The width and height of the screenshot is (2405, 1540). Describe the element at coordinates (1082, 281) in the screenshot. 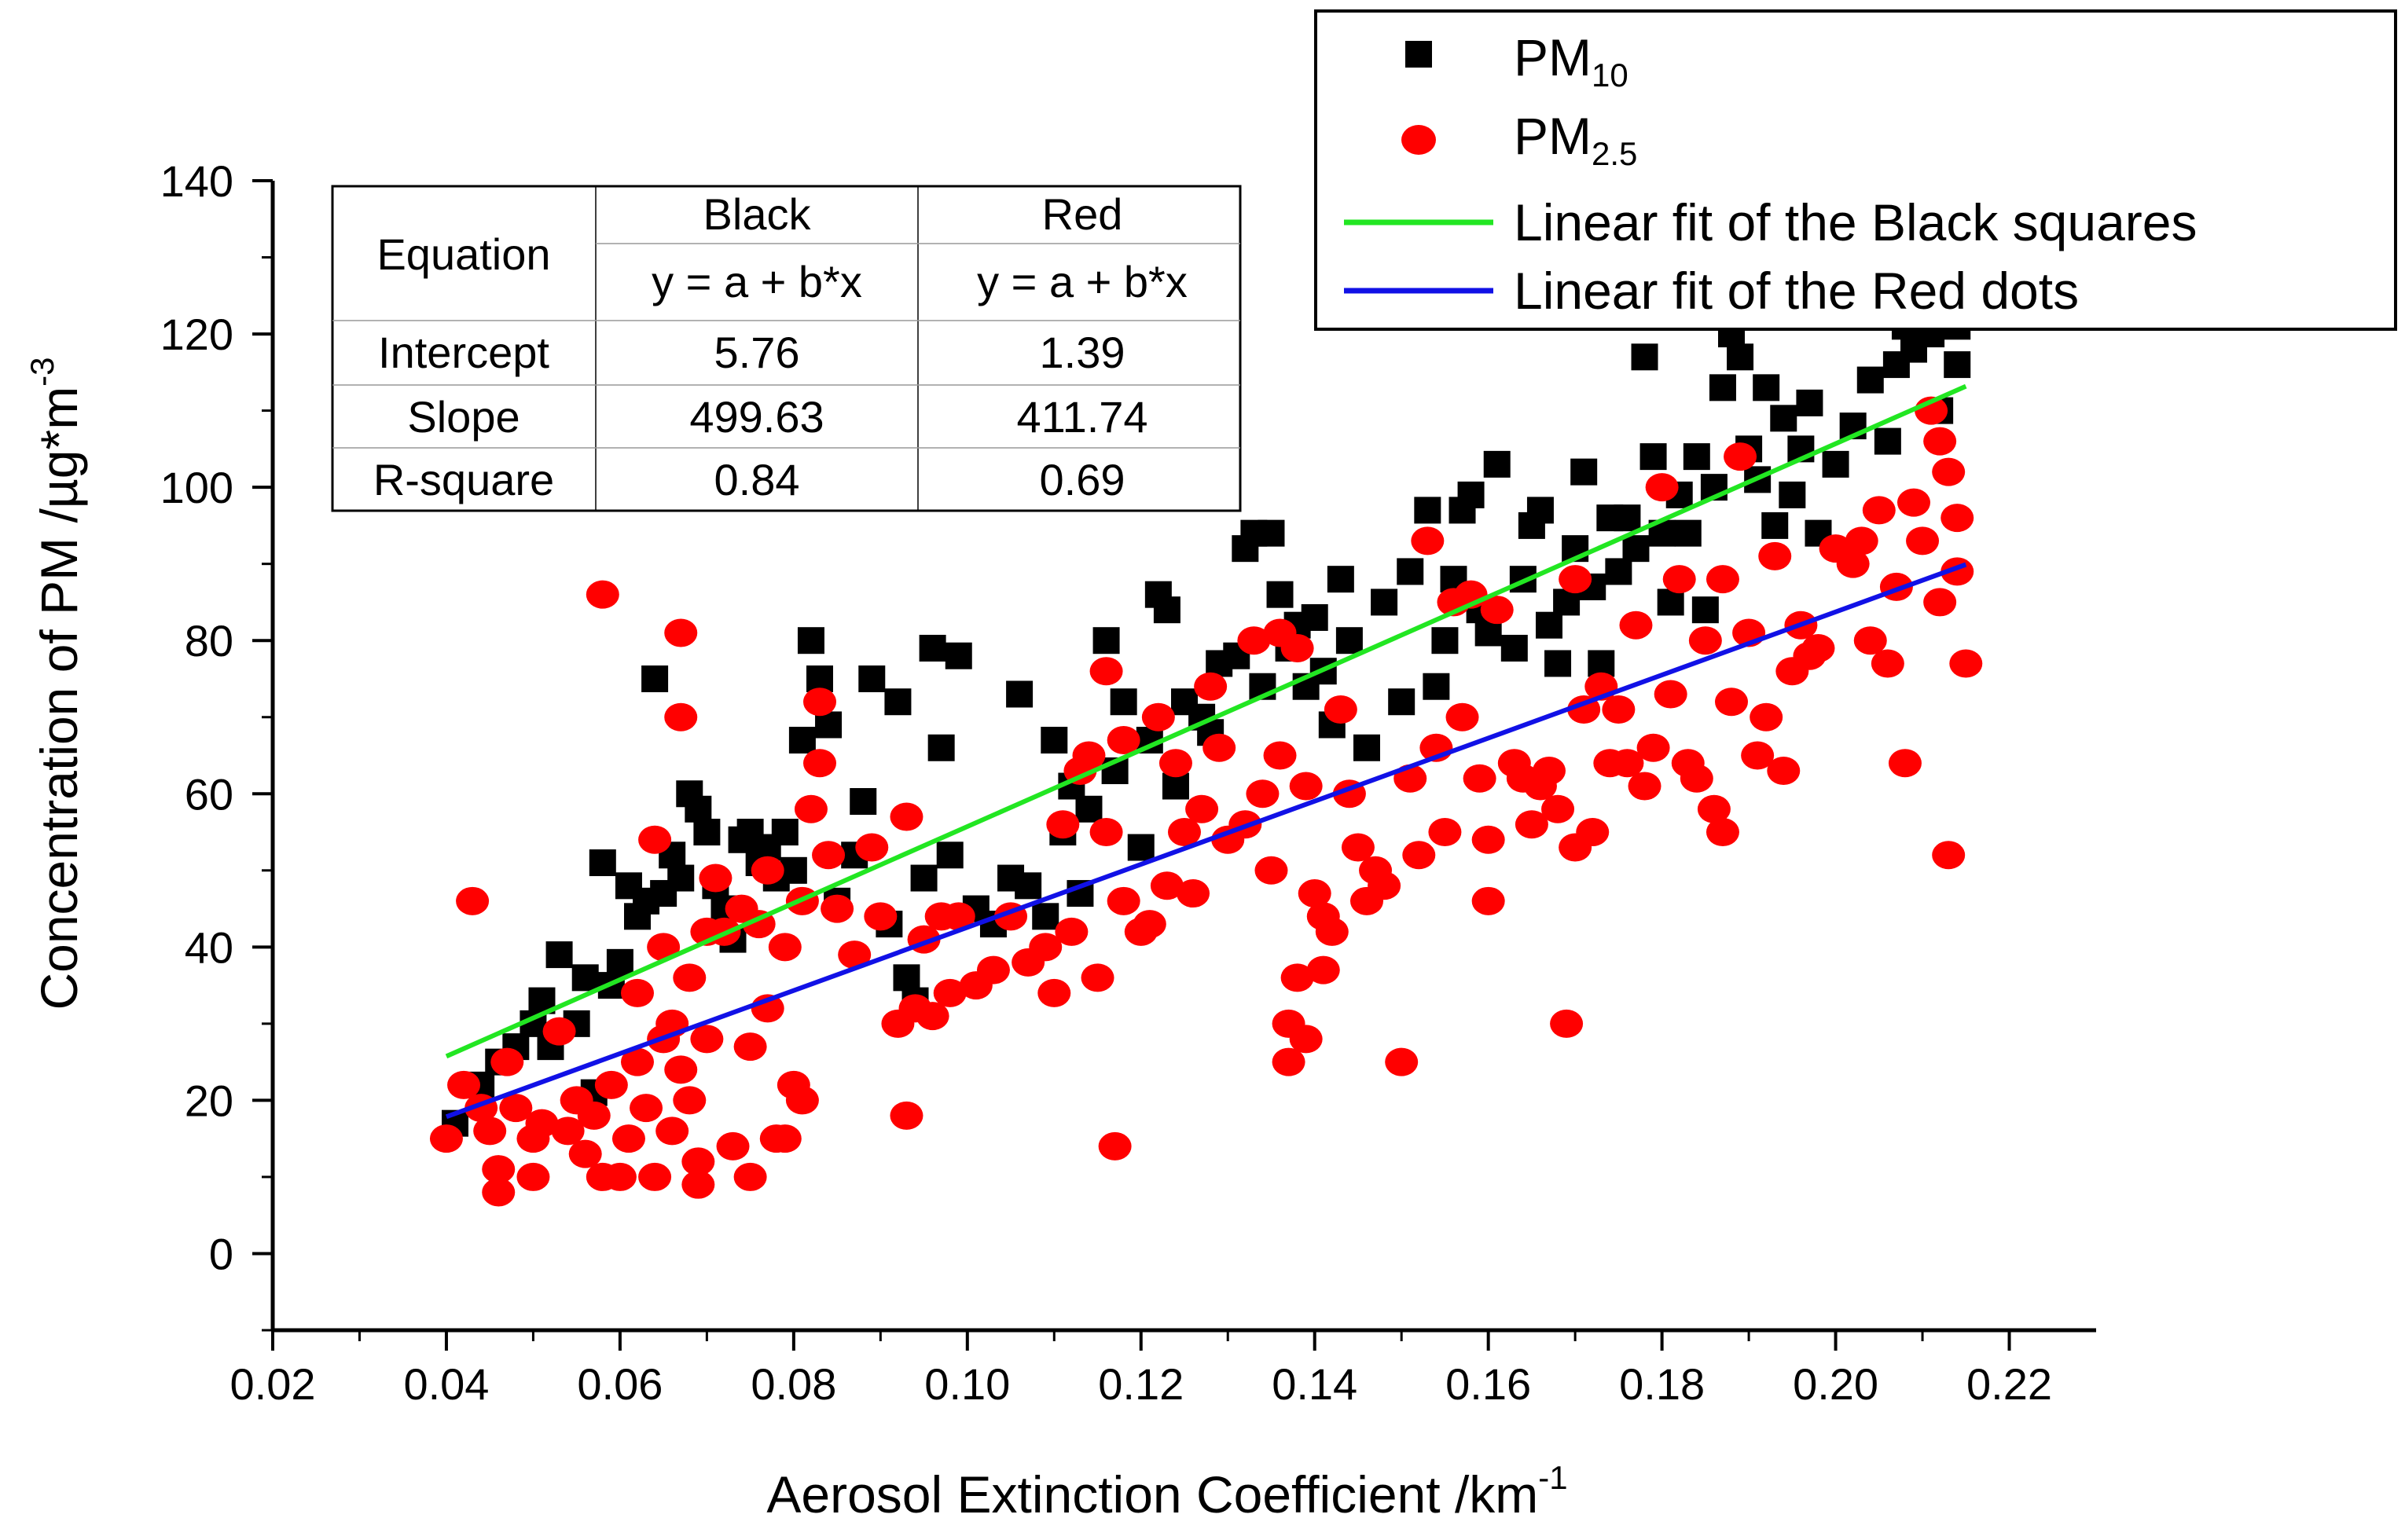

I see `table-equation-red: y = a + b*x` at that location.